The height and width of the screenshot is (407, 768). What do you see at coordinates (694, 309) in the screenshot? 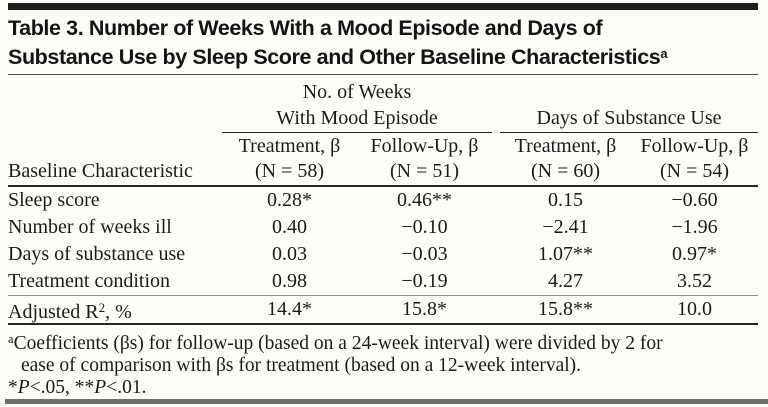
I see `cell-value: 10.0` at bounding box center [694, 309].